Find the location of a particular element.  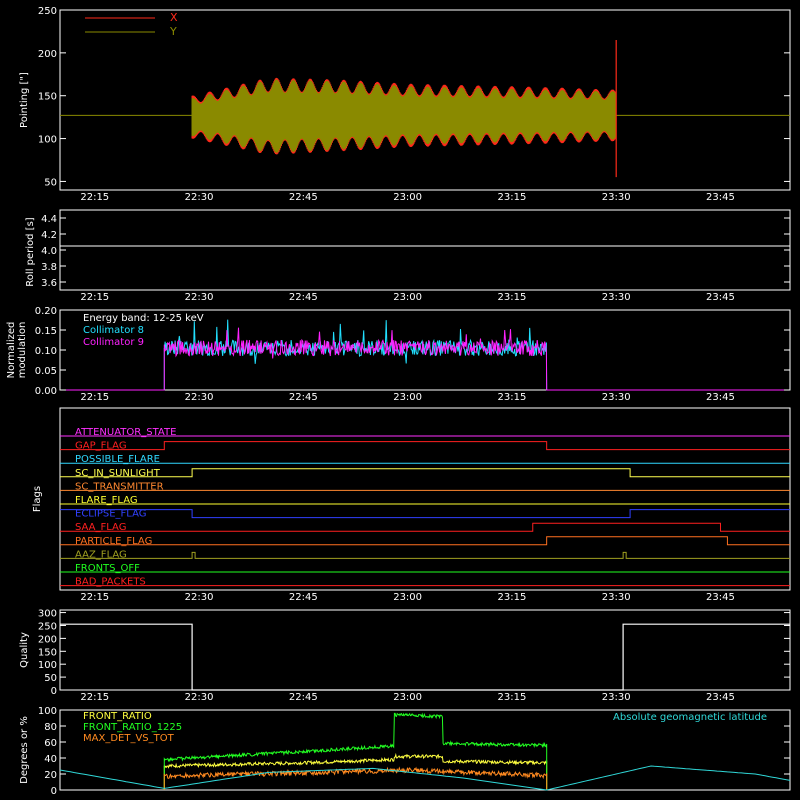

ratios-yticks: 0 20 40 60 80 100 is located at coordinates (414, 751).